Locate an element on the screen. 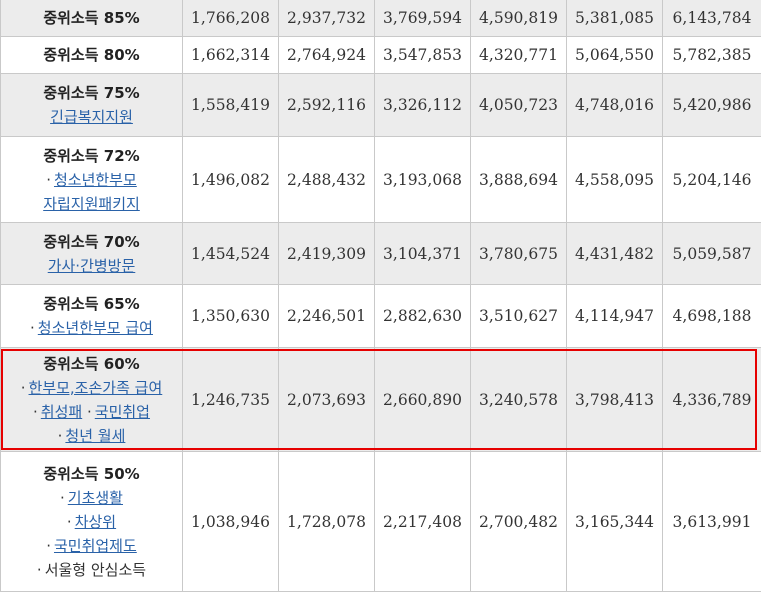  value-cell: 5,420,986 is located at coordinates (712, 105).